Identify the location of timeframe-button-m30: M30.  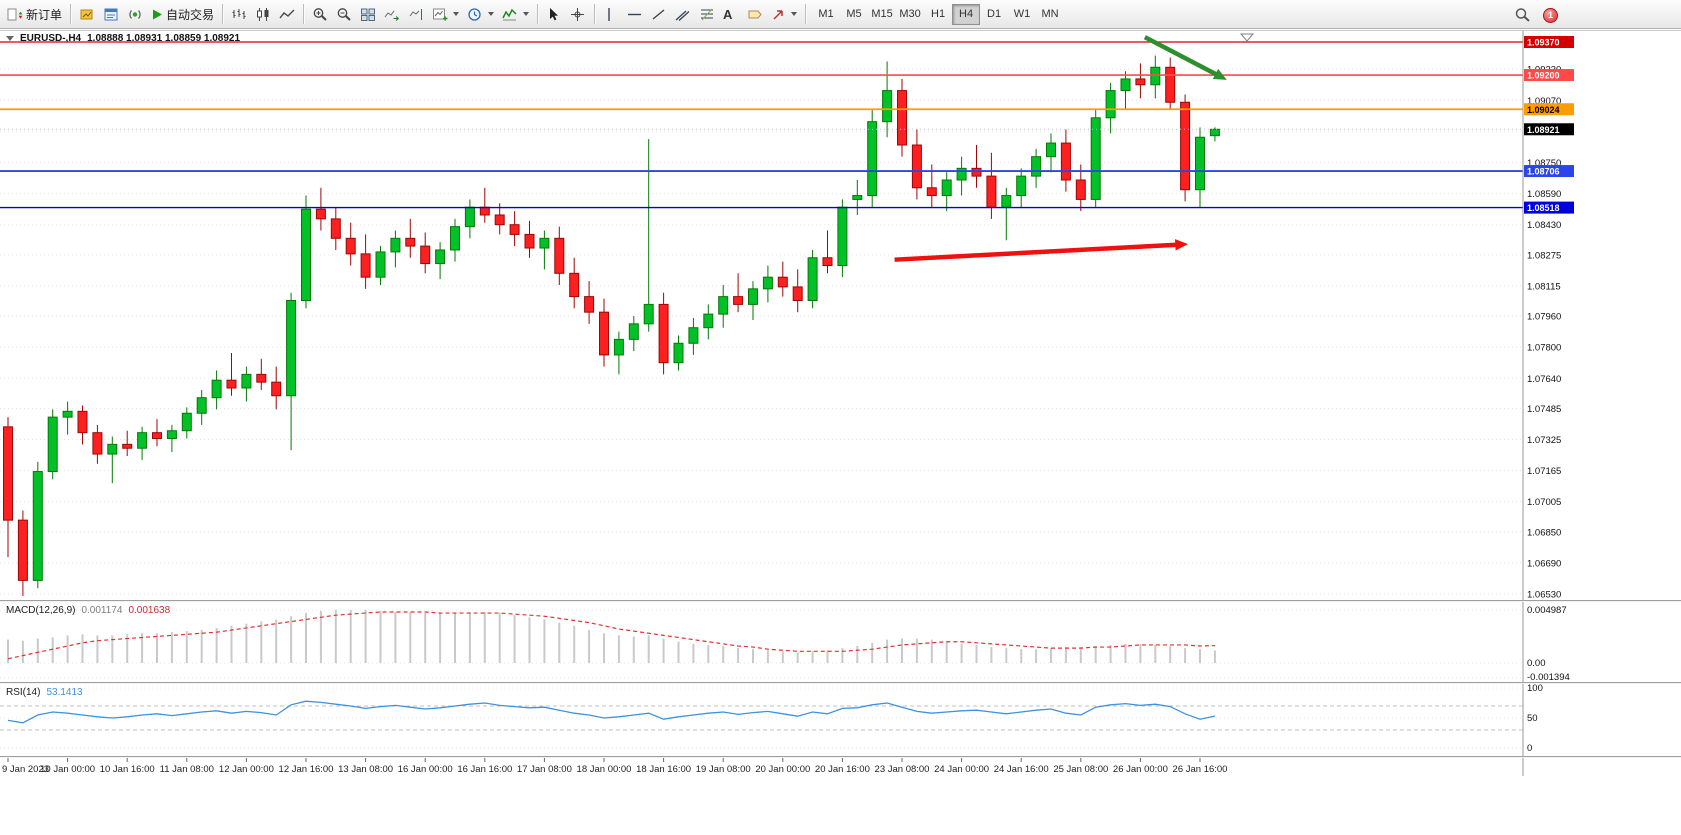
(910, 14).